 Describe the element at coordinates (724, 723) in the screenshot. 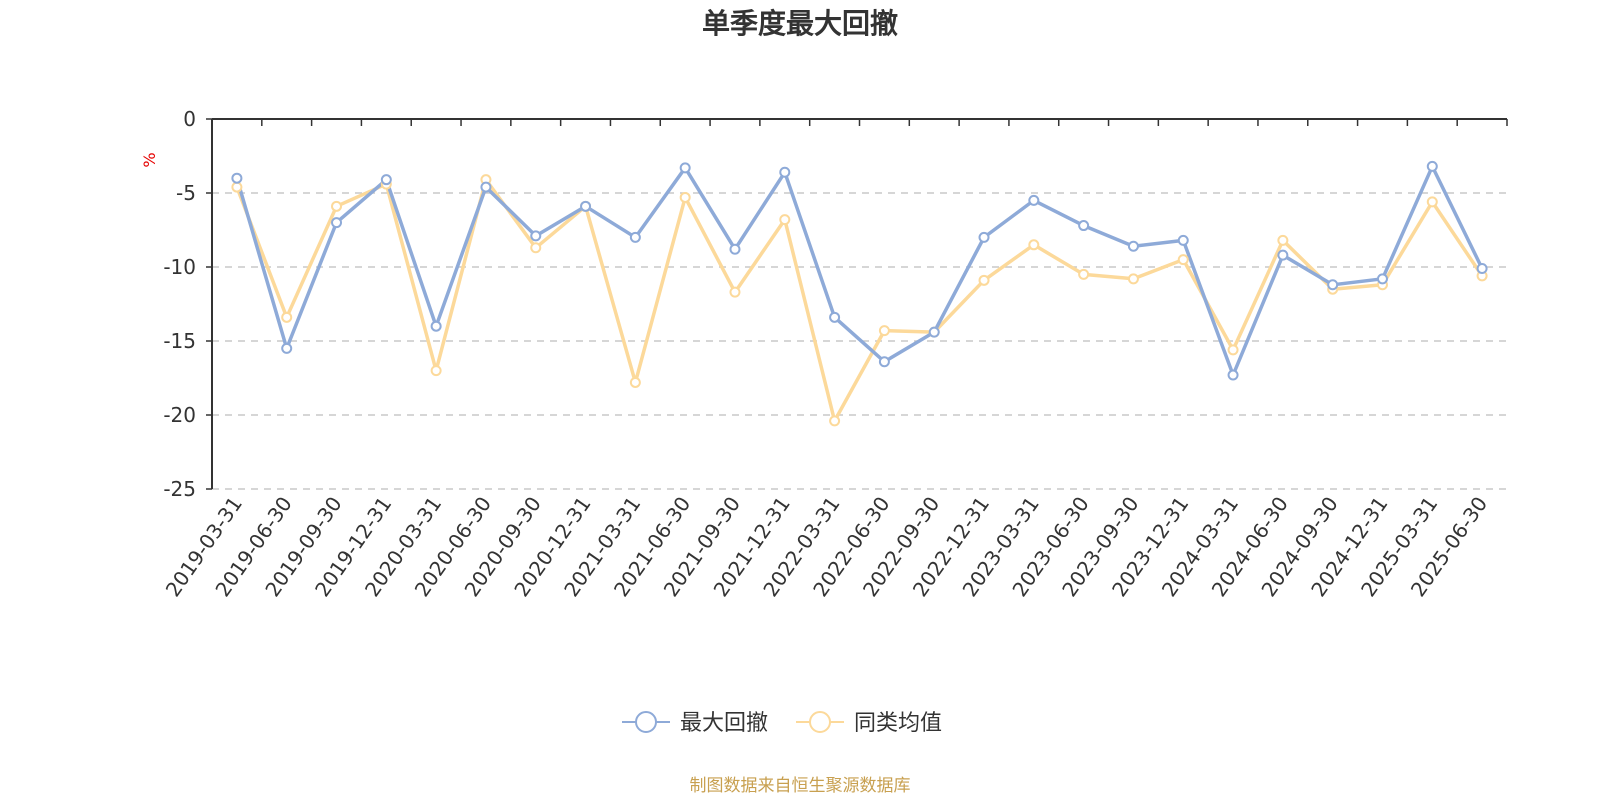

I see `legend-label: 最大回撤` at that location.